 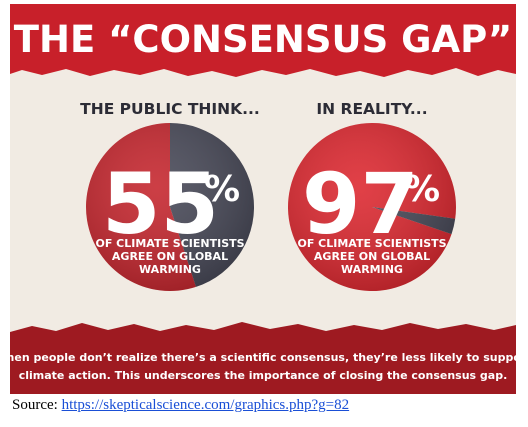 I want to click on public-percent-sign: %, so click(x=222, y=189).